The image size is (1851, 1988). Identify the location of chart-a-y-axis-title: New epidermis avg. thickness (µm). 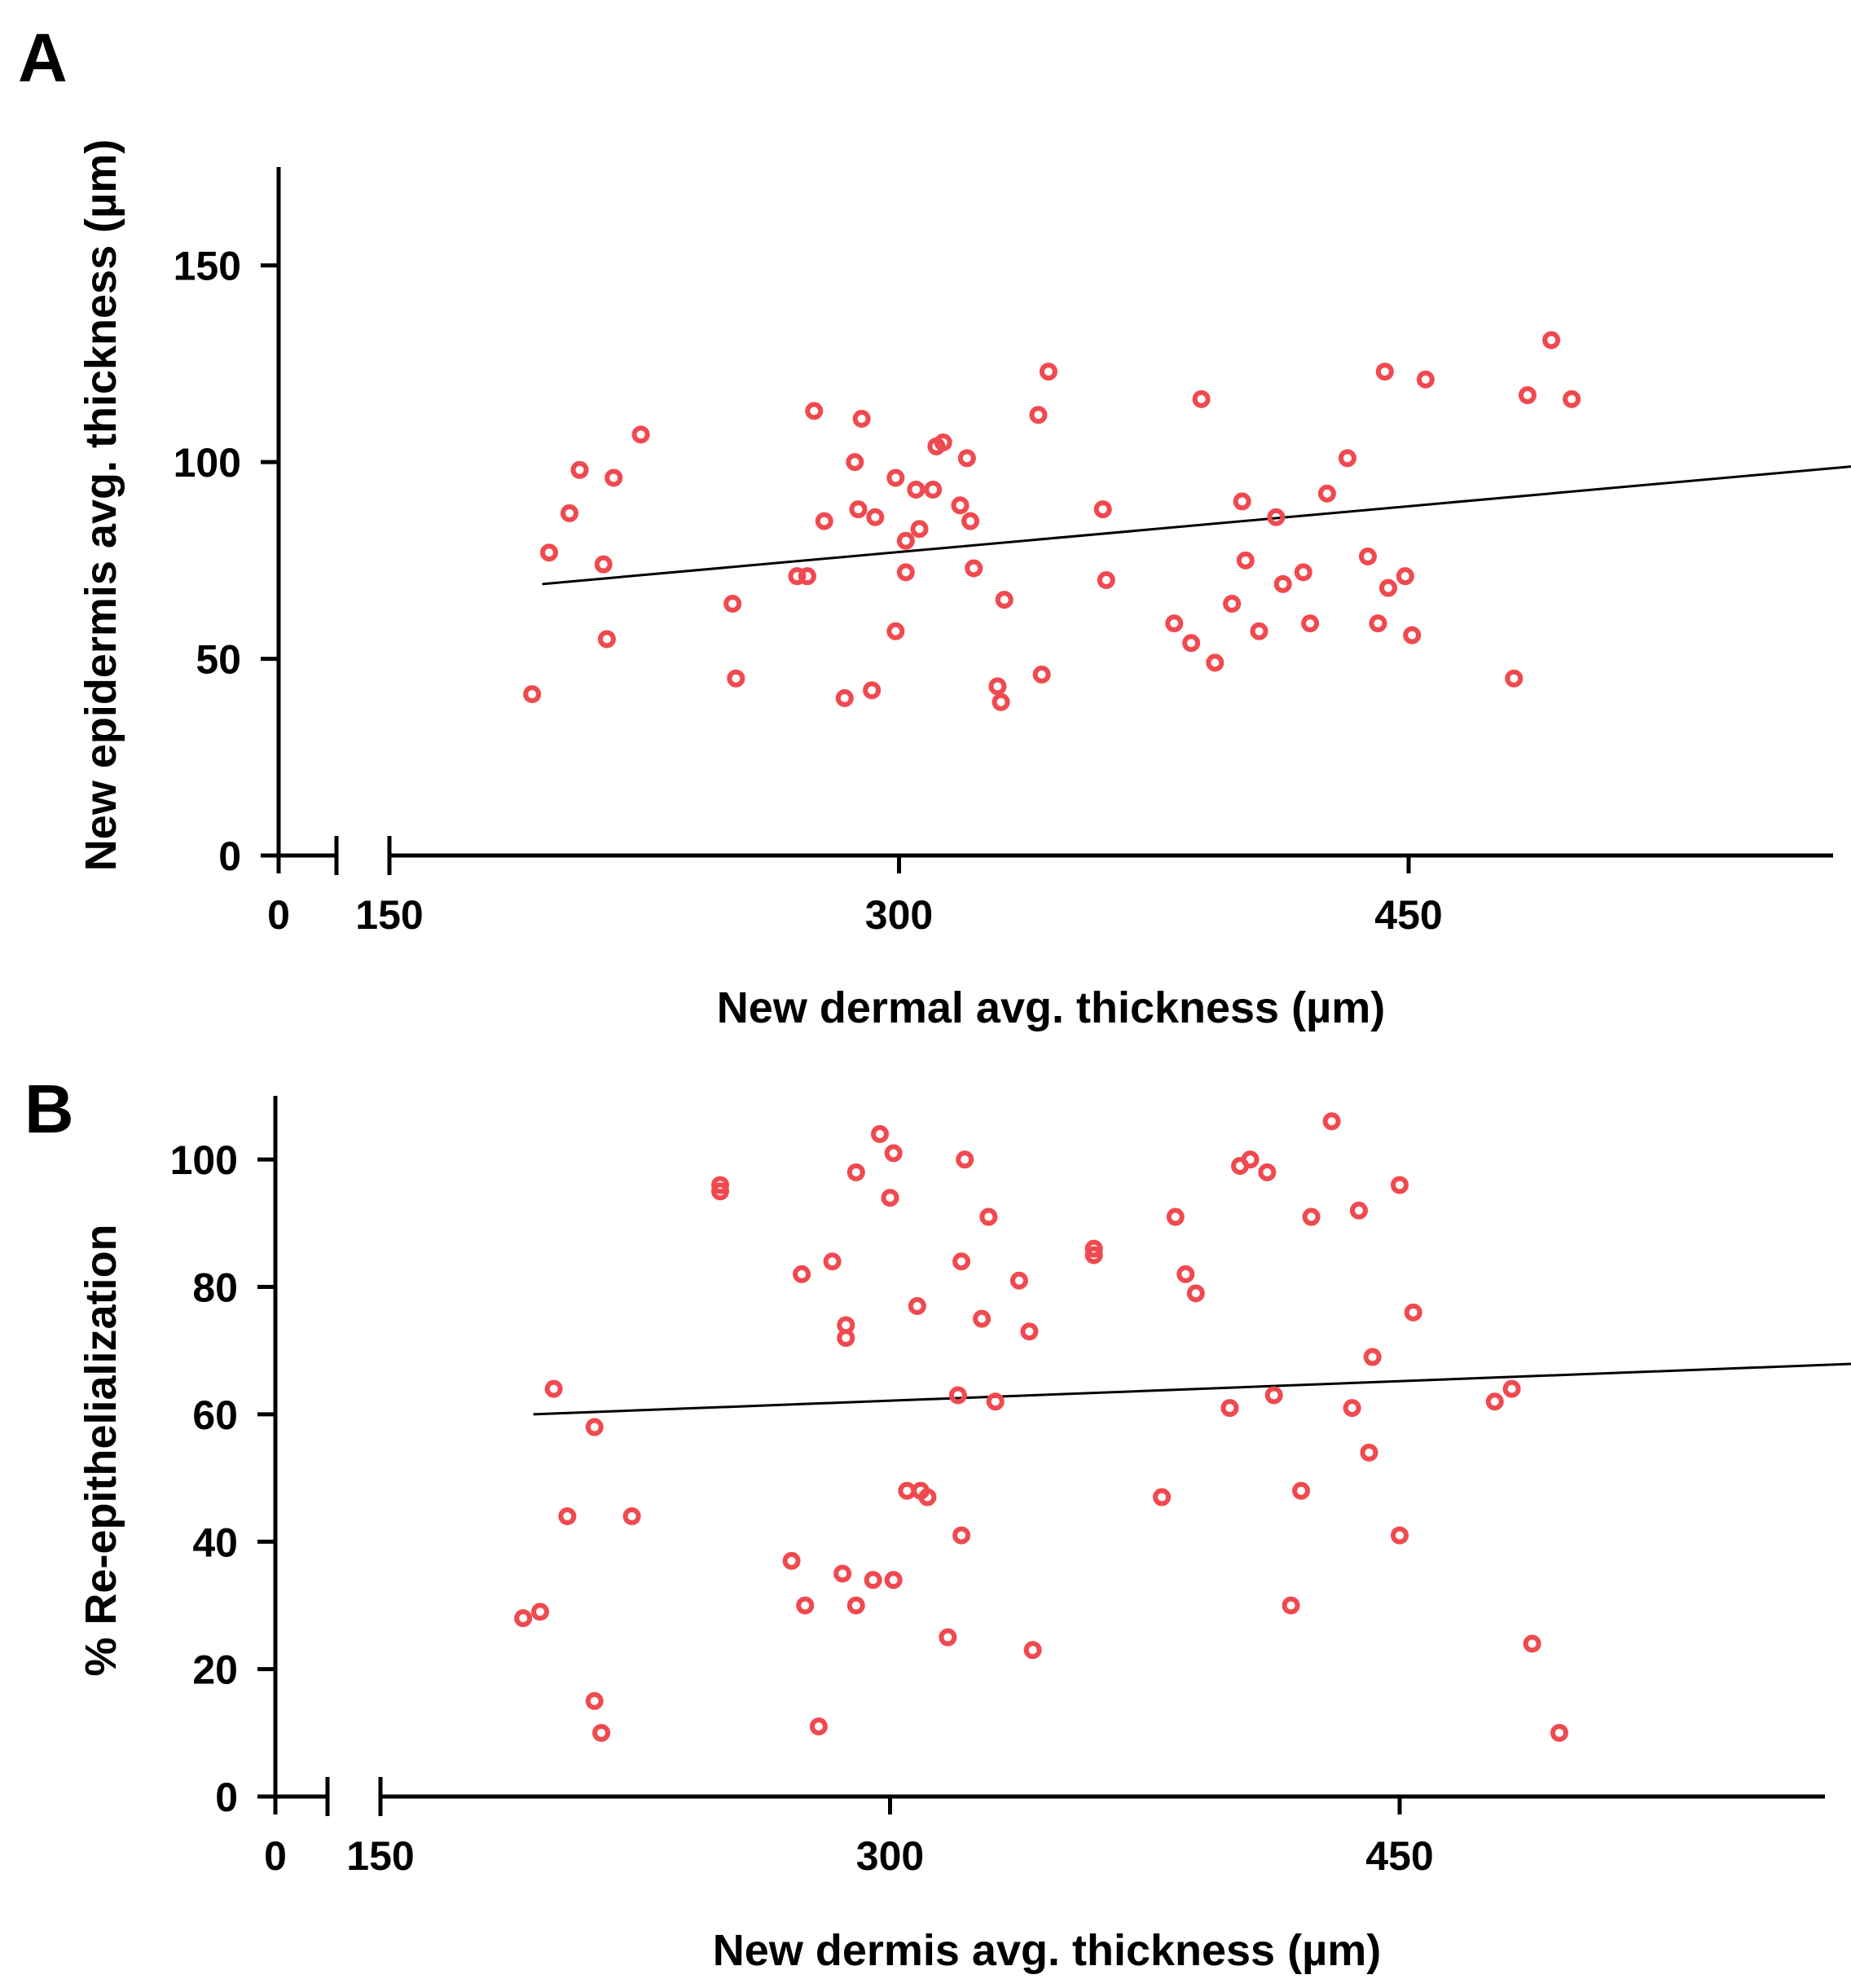
(101, 505).